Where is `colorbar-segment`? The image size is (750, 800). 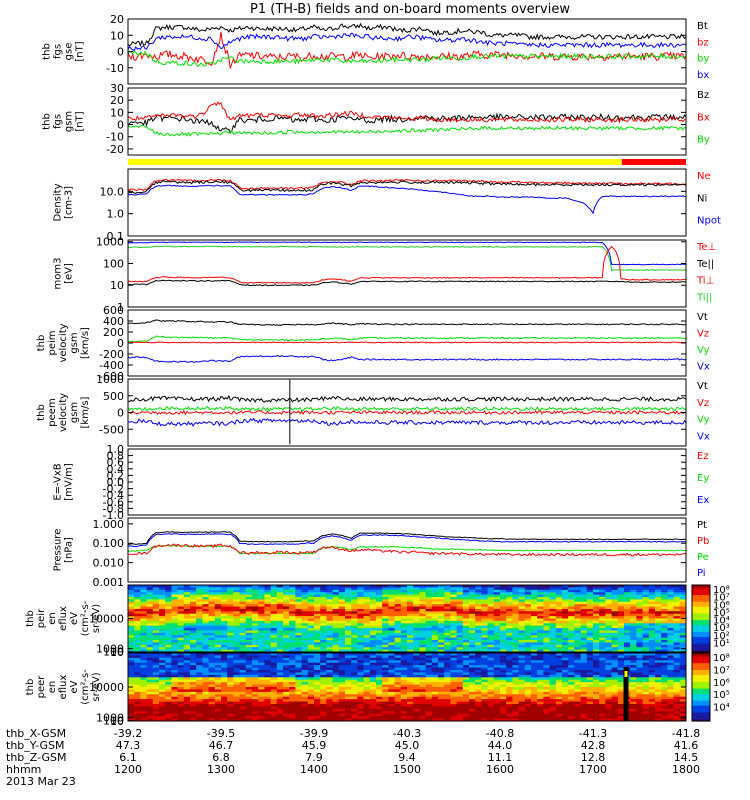
colorbar-segment is located at coordinates (701, 621).